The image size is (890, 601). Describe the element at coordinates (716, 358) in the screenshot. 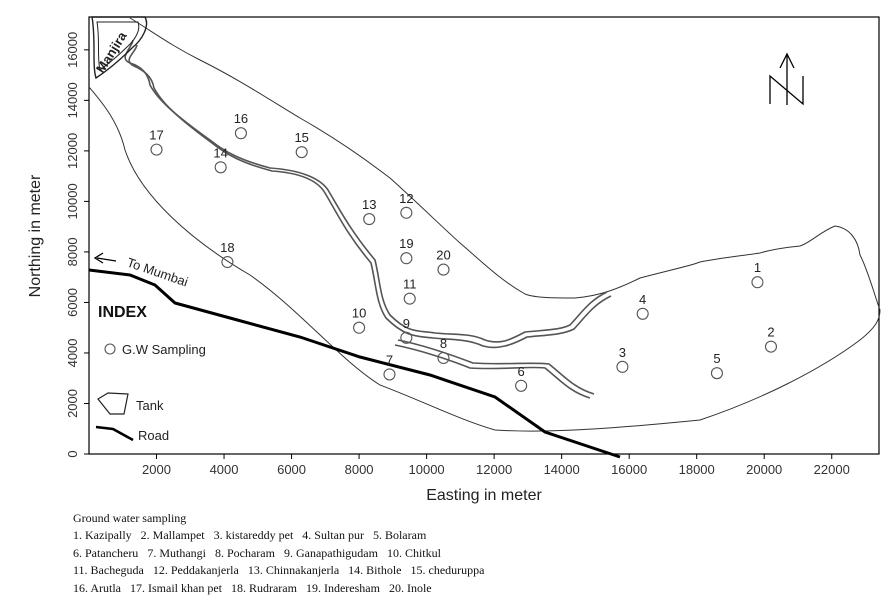

I see `sampling-site-label: 5` at that location.